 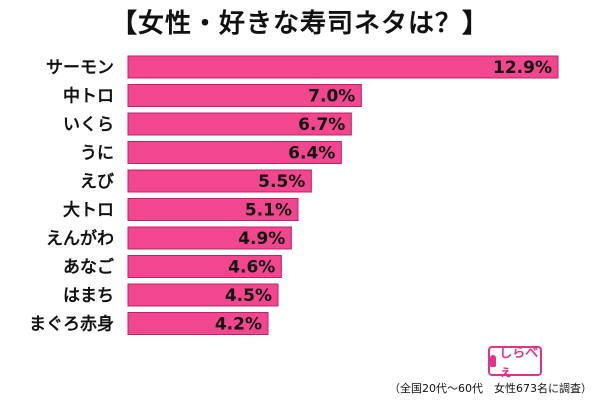 I want to click on value-label: 4.6%, so click(x=251, y=268).